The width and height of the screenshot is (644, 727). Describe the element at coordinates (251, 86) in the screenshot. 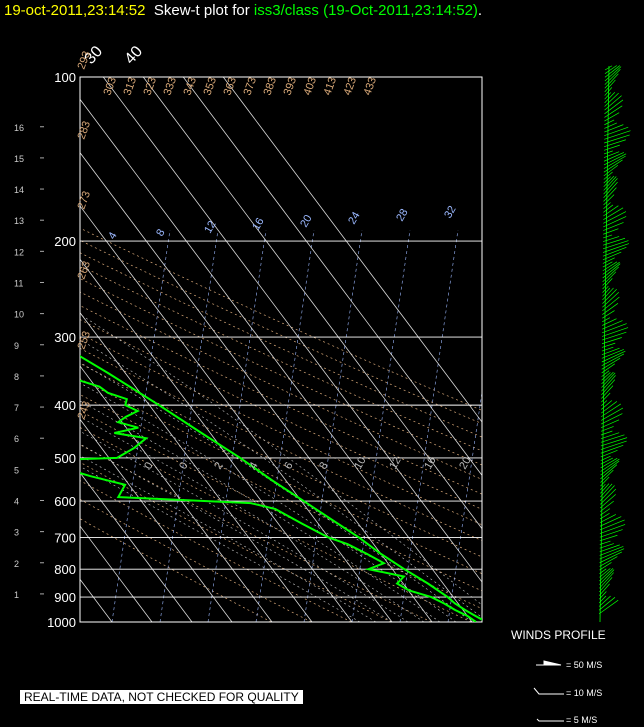

I see `theta-label: 373` at that location.